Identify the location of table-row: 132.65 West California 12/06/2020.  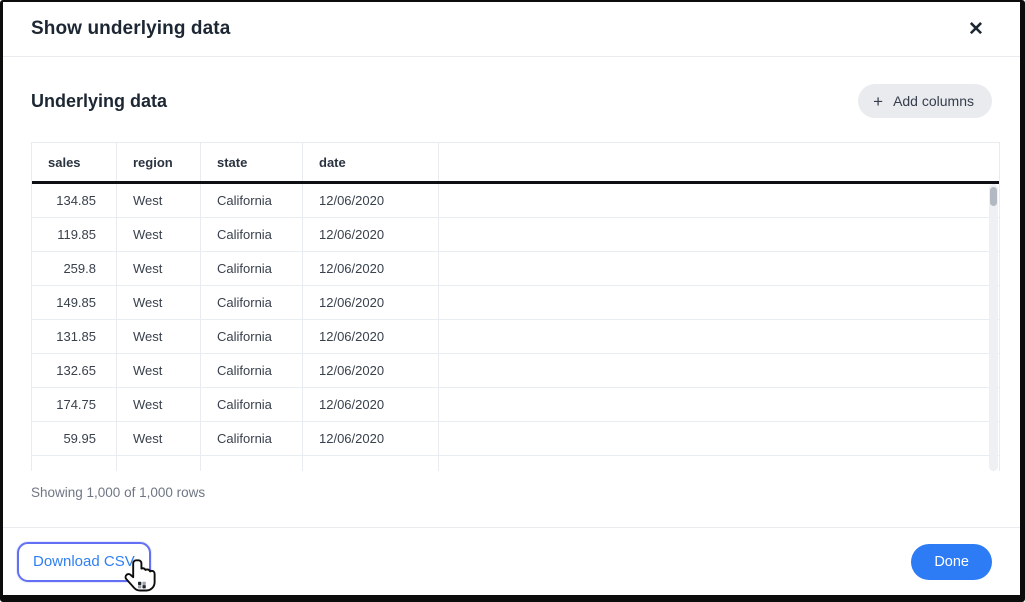
(515, 371).